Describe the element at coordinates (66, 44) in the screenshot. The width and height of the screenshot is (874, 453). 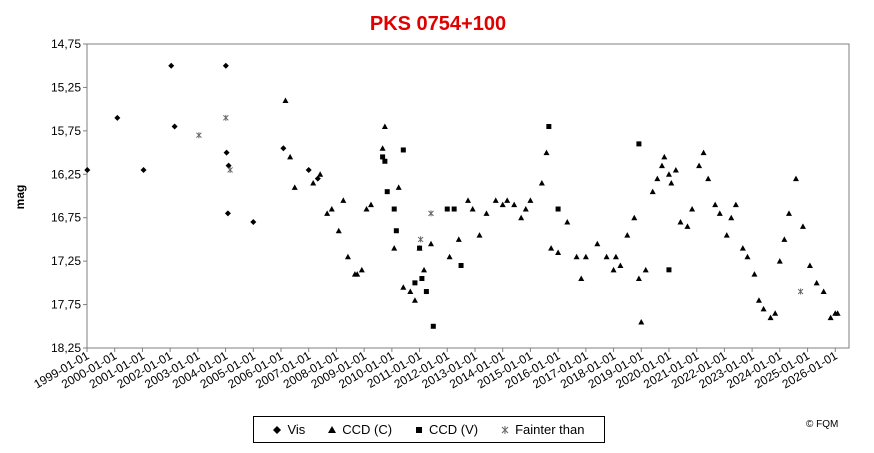
I see `y-tick-label: 14,75` at that location.